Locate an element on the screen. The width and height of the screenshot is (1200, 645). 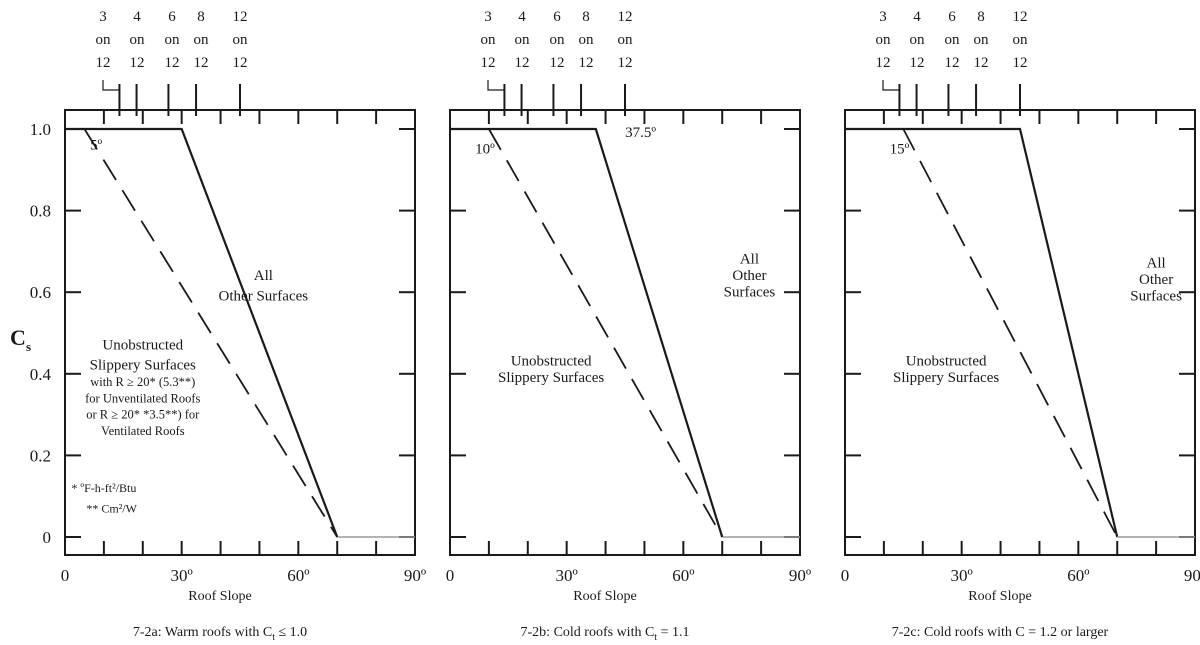
caption-text: 7-2b: Cold roofs with C is located at coordinates (588, 632).